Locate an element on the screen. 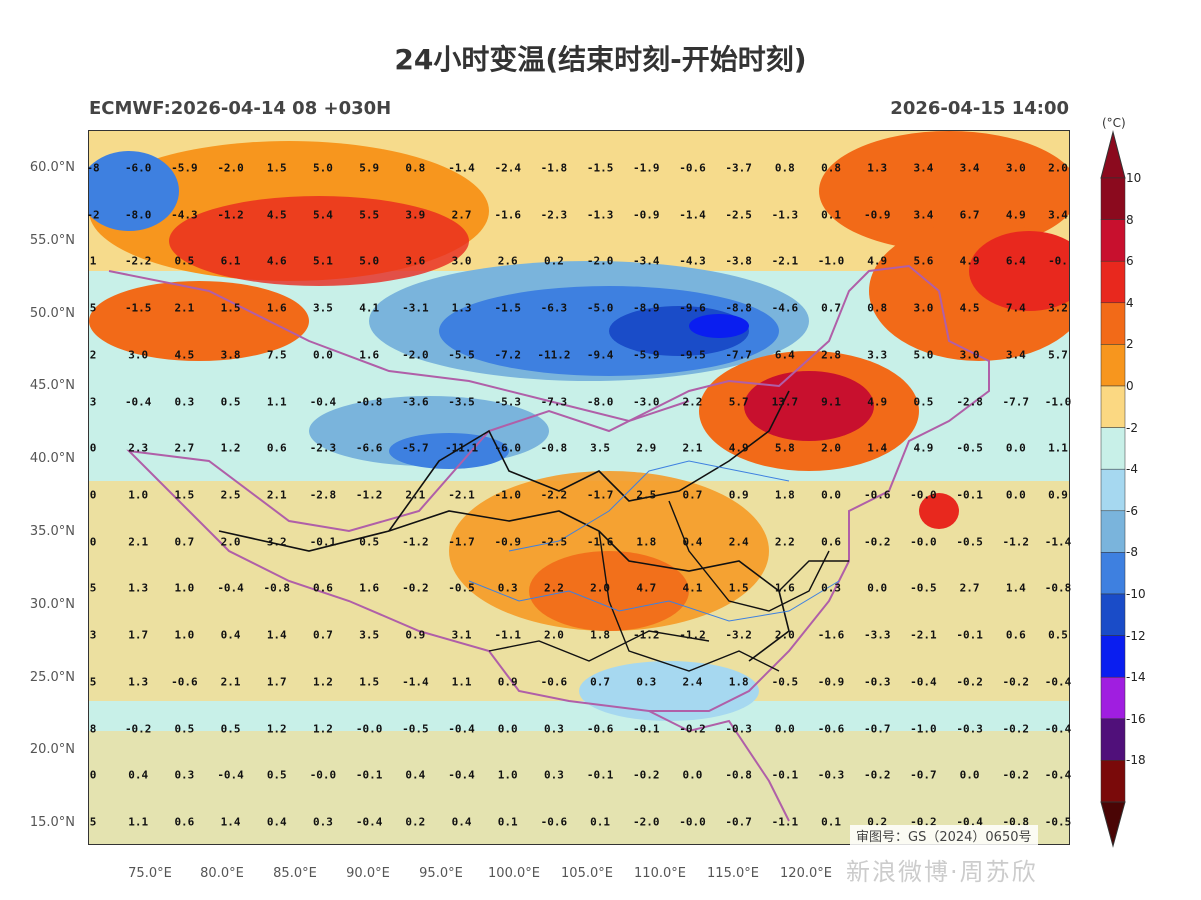 The height and width of the screenshot is (900, 1201). grid-value: -3.2 is located at coordinates (738, 635).